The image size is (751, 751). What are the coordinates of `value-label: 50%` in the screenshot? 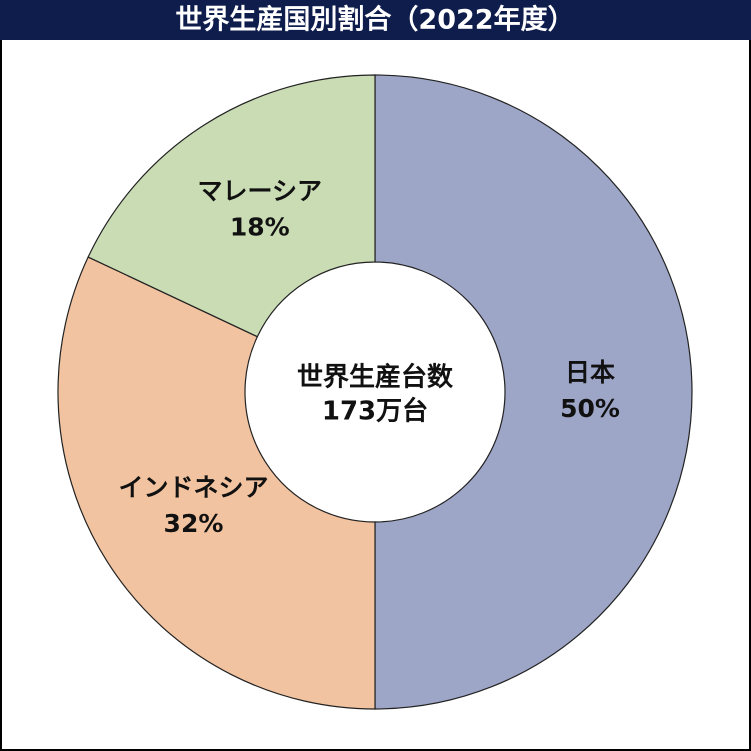 It's located at (590, 408).